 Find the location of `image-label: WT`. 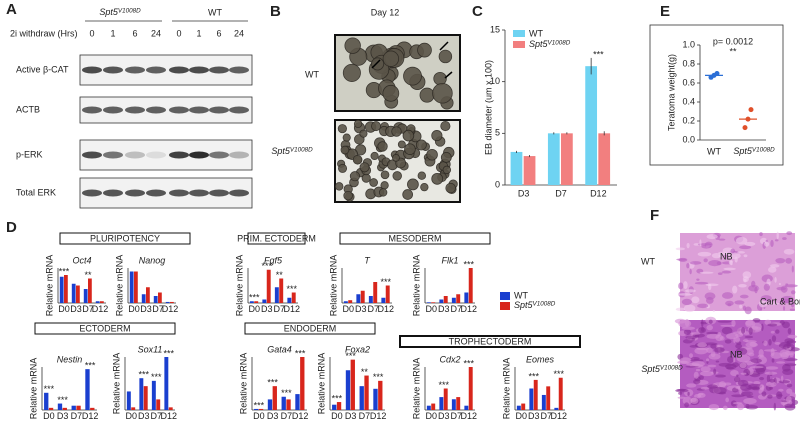

image-label: WT is located at coordinates (648, 261).